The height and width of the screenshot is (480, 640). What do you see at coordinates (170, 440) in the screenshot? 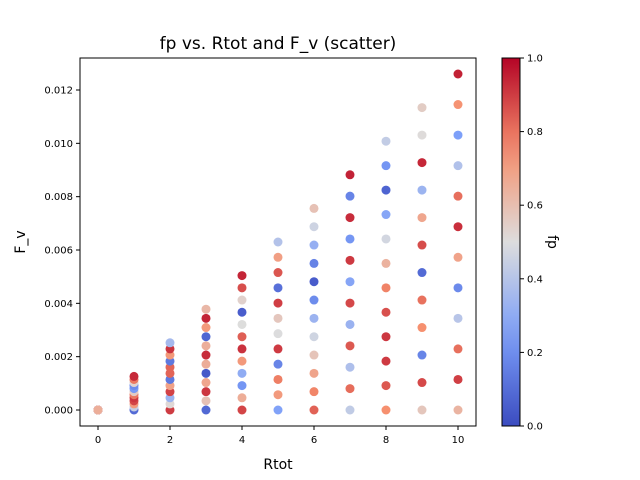
I see `x-tick-label: 2` at bounding box center [170, 440].